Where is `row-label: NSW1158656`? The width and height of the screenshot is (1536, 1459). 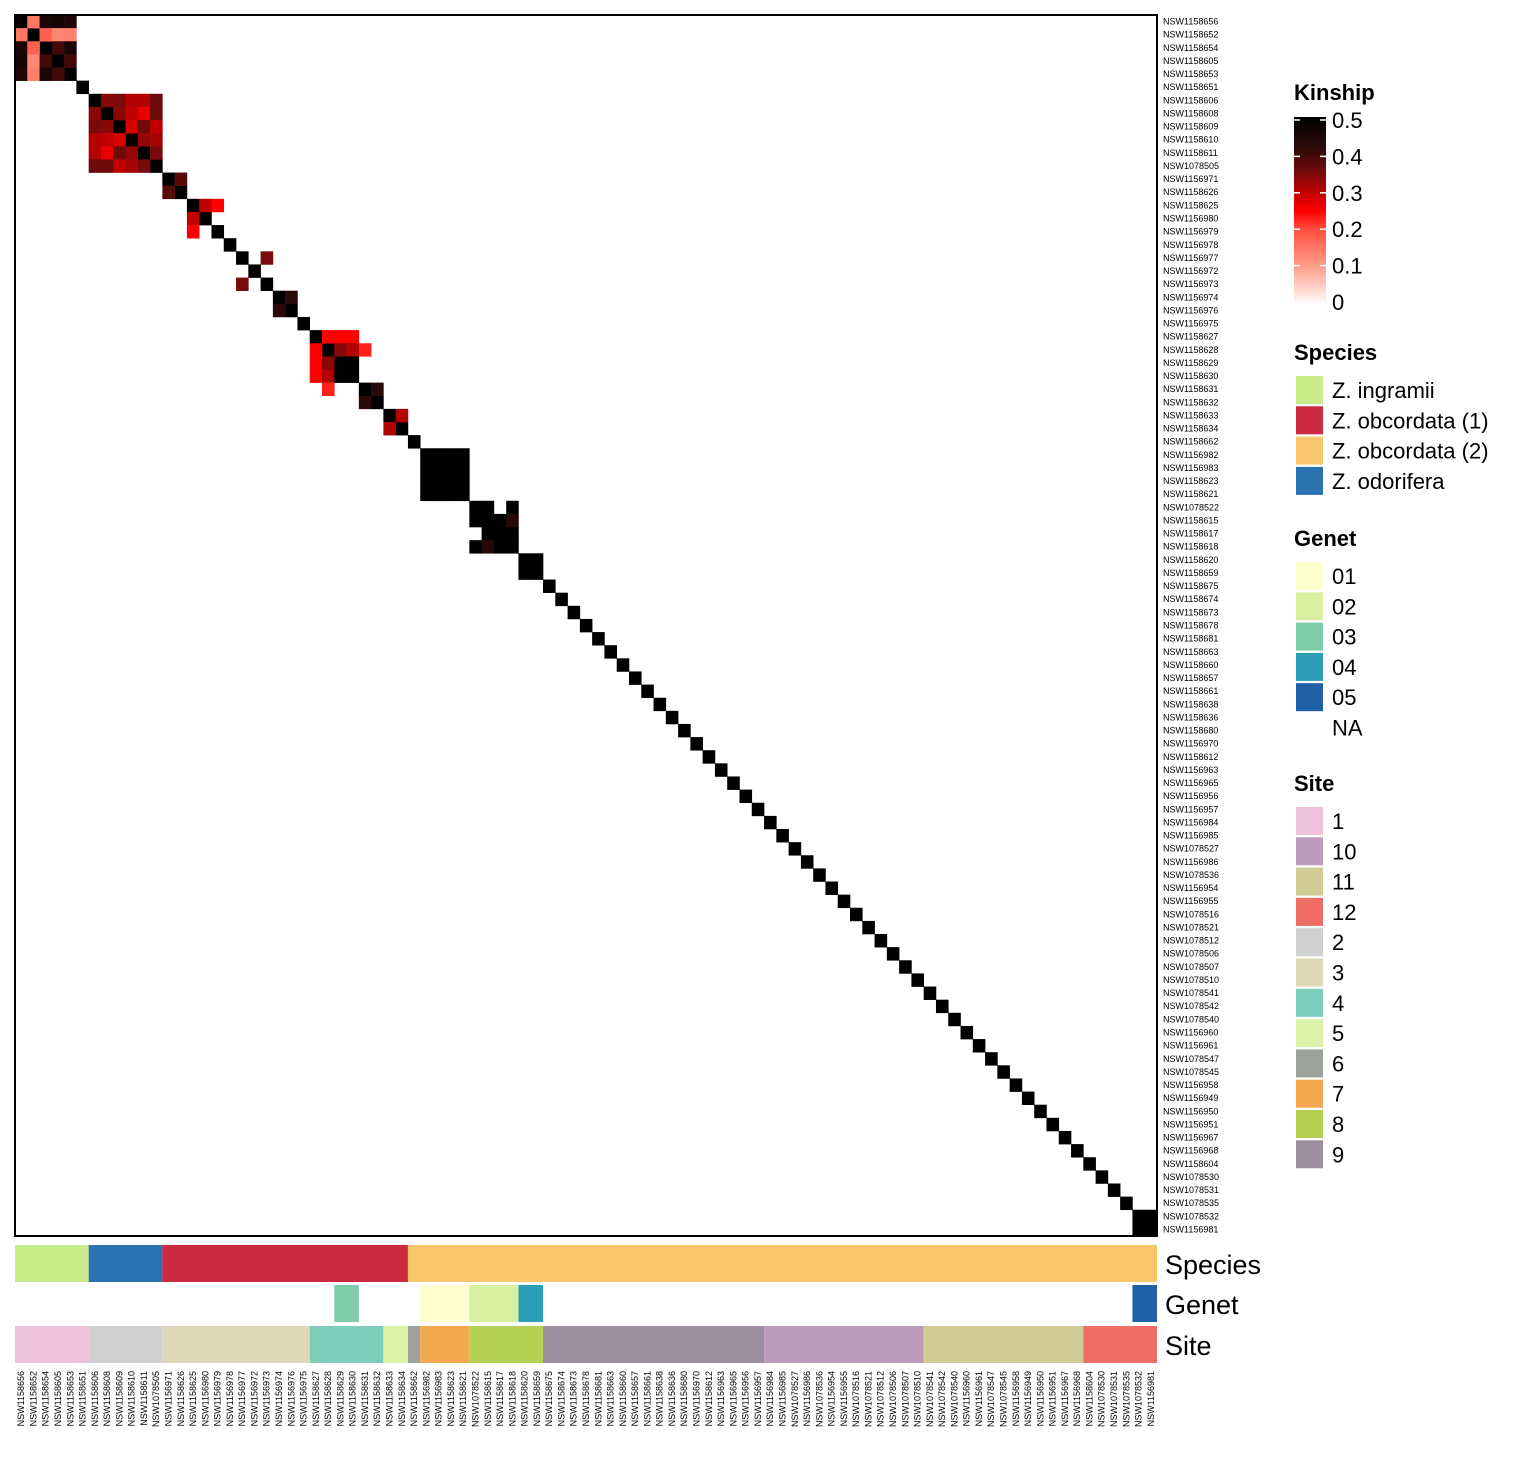
row-label: NSW1158656 is located at coordinates (1190, 22).